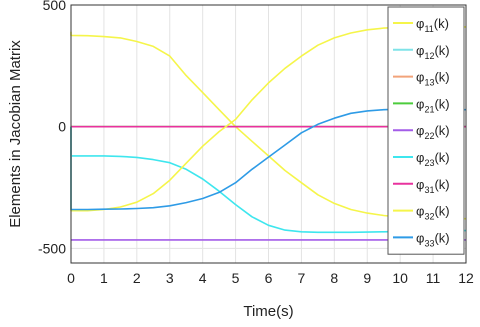  What do you see at coordinates (433, 239) in the screenshot?
I see `legend-entry: φ33(k)` at bounding box center [433, 239].